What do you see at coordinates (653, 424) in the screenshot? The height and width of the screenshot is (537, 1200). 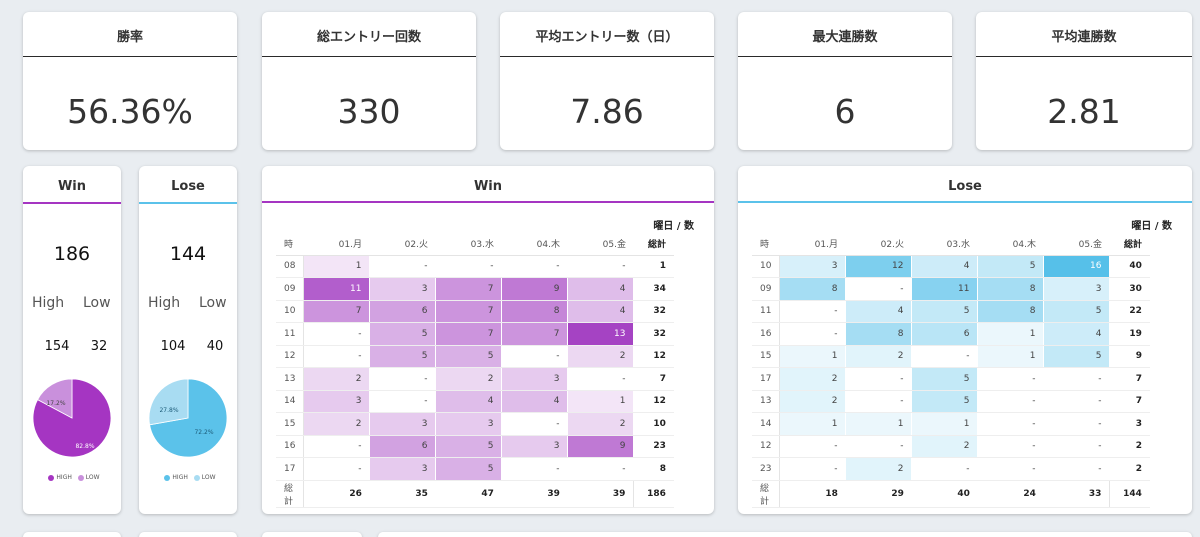 I see `row-total-cell: 10` at bounding box center [653, 424].